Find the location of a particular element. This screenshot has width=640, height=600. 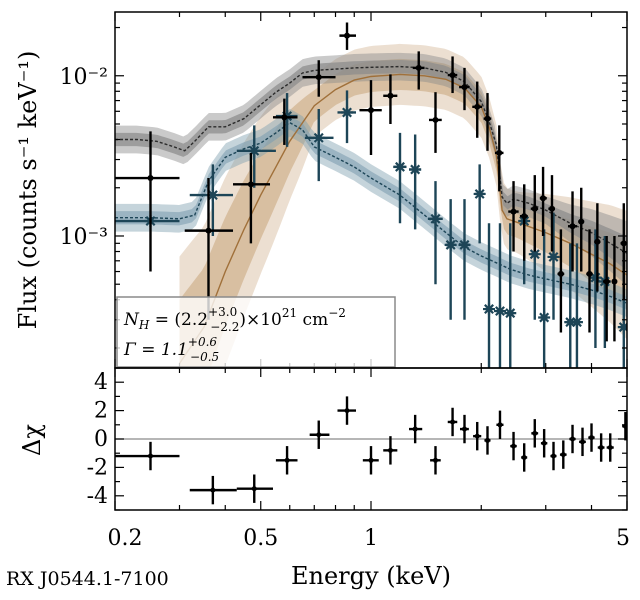

nh-subscript: H is located at coordinates (144, 325).